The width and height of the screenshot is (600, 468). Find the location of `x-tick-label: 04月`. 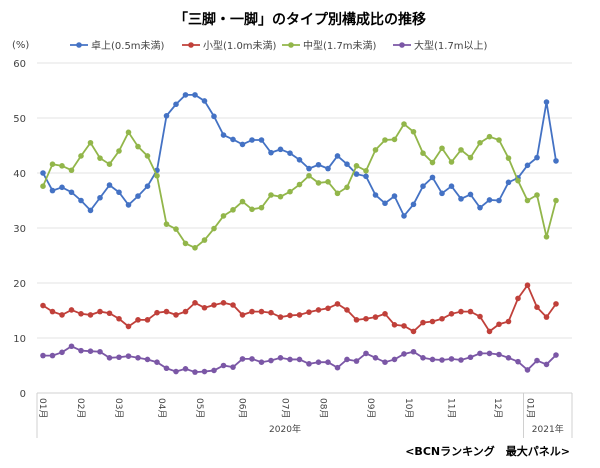

x-tick-label: 04月 is located at coordinates (161, 408).